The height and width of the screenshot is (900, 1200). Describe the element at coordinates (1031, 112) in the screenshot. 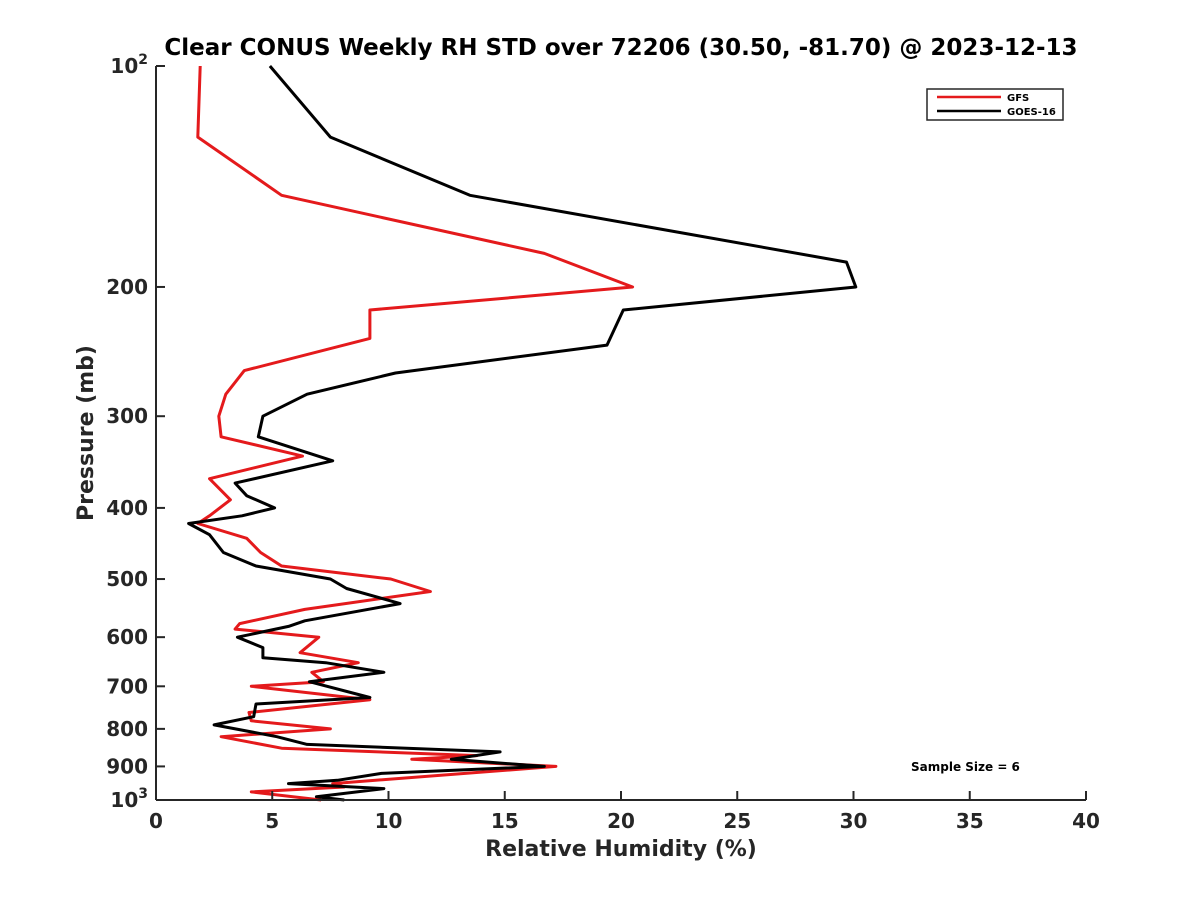

I see `legend-label-goes16: GOES-16` at that location.